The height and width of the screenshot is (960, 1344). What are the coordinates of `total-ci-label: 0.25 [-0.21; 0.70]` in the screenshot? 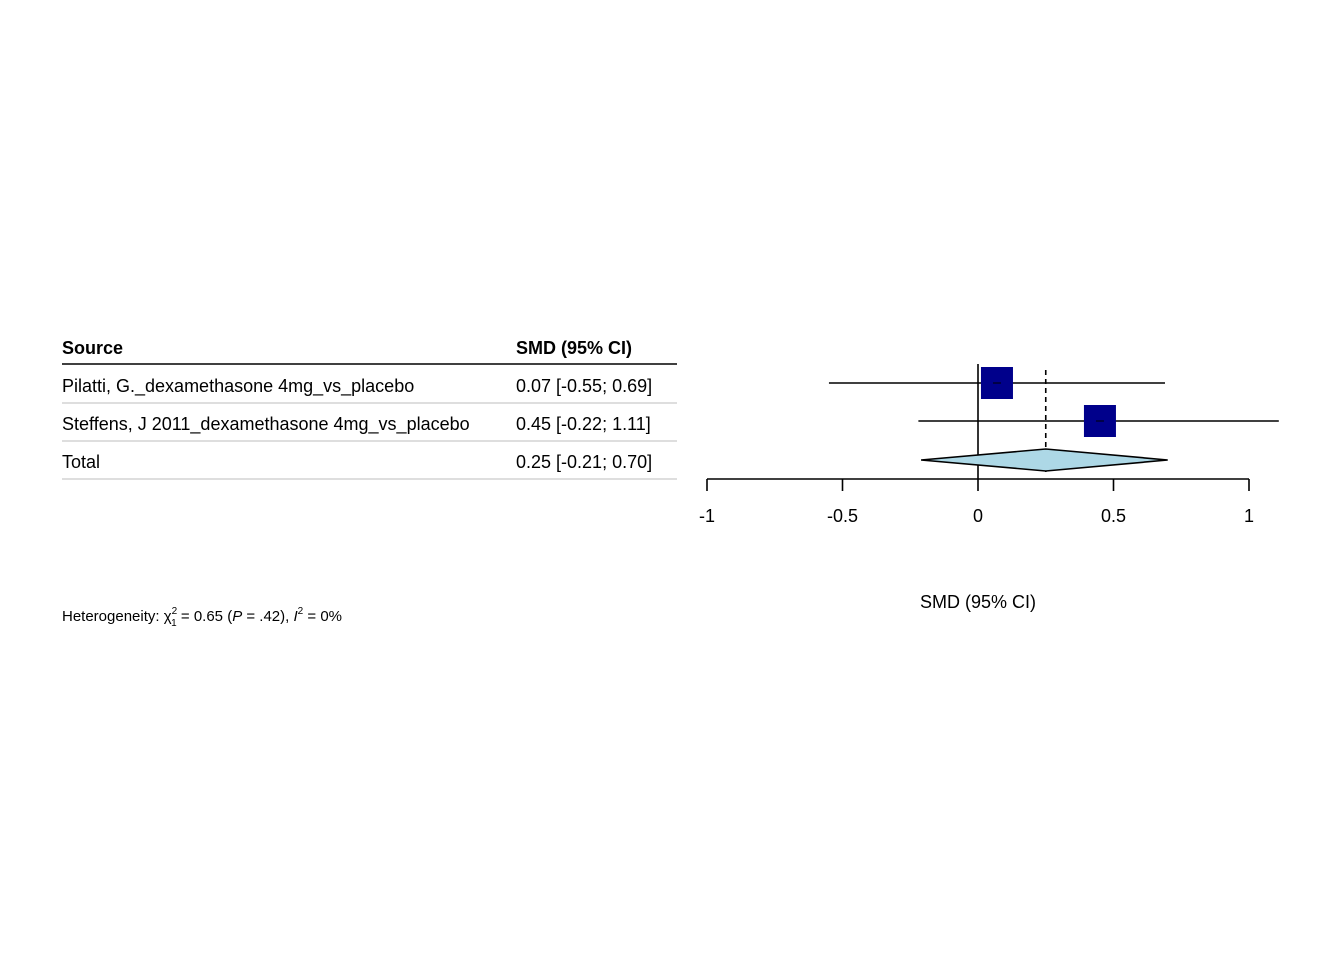 It's located at (584, 462).